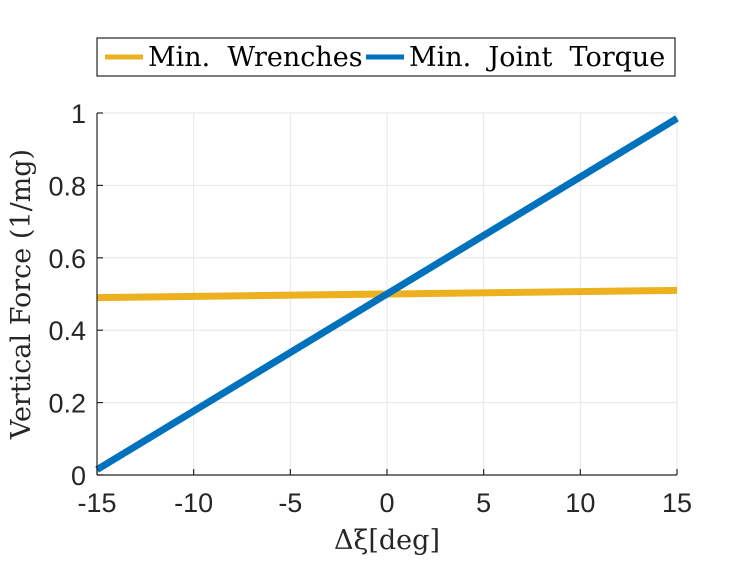  I want to click on legend-label-joint-torque: Min. Joint Torque, so click(537, 57).